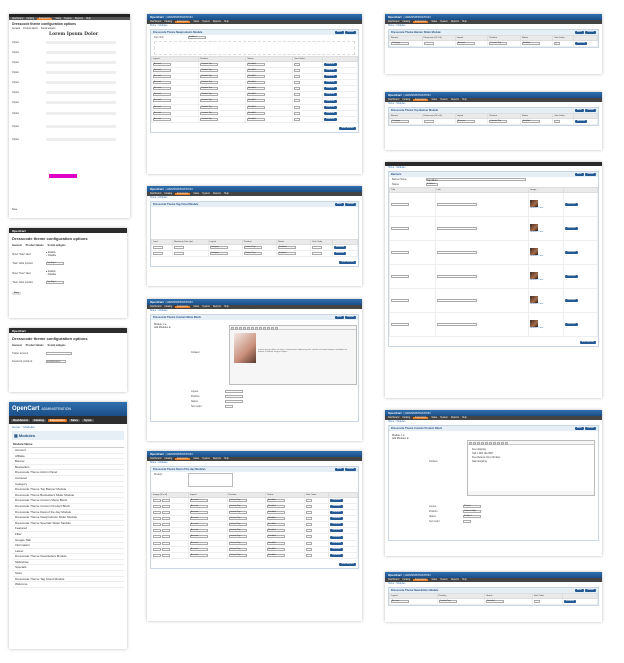  What do you see at coordinates (34, 345) in the screenshot?
I see `tab-product-labels: Product labels` at bounding box center [34, 345].